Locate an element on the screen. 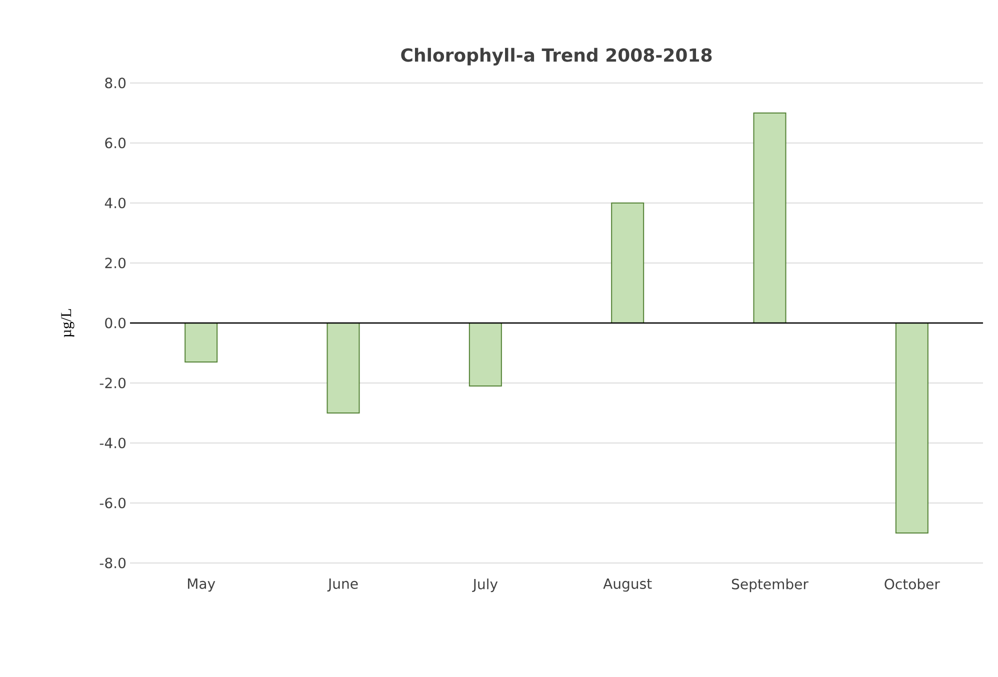  x-tick-label: July is located at coordinates (485, 585).